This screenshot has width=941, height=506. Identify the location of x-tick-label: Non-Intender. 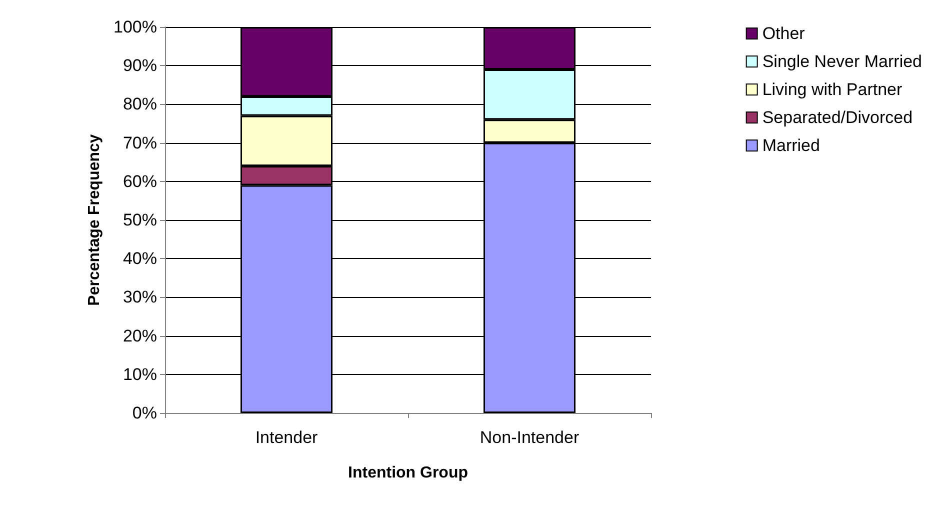
(530, 437).